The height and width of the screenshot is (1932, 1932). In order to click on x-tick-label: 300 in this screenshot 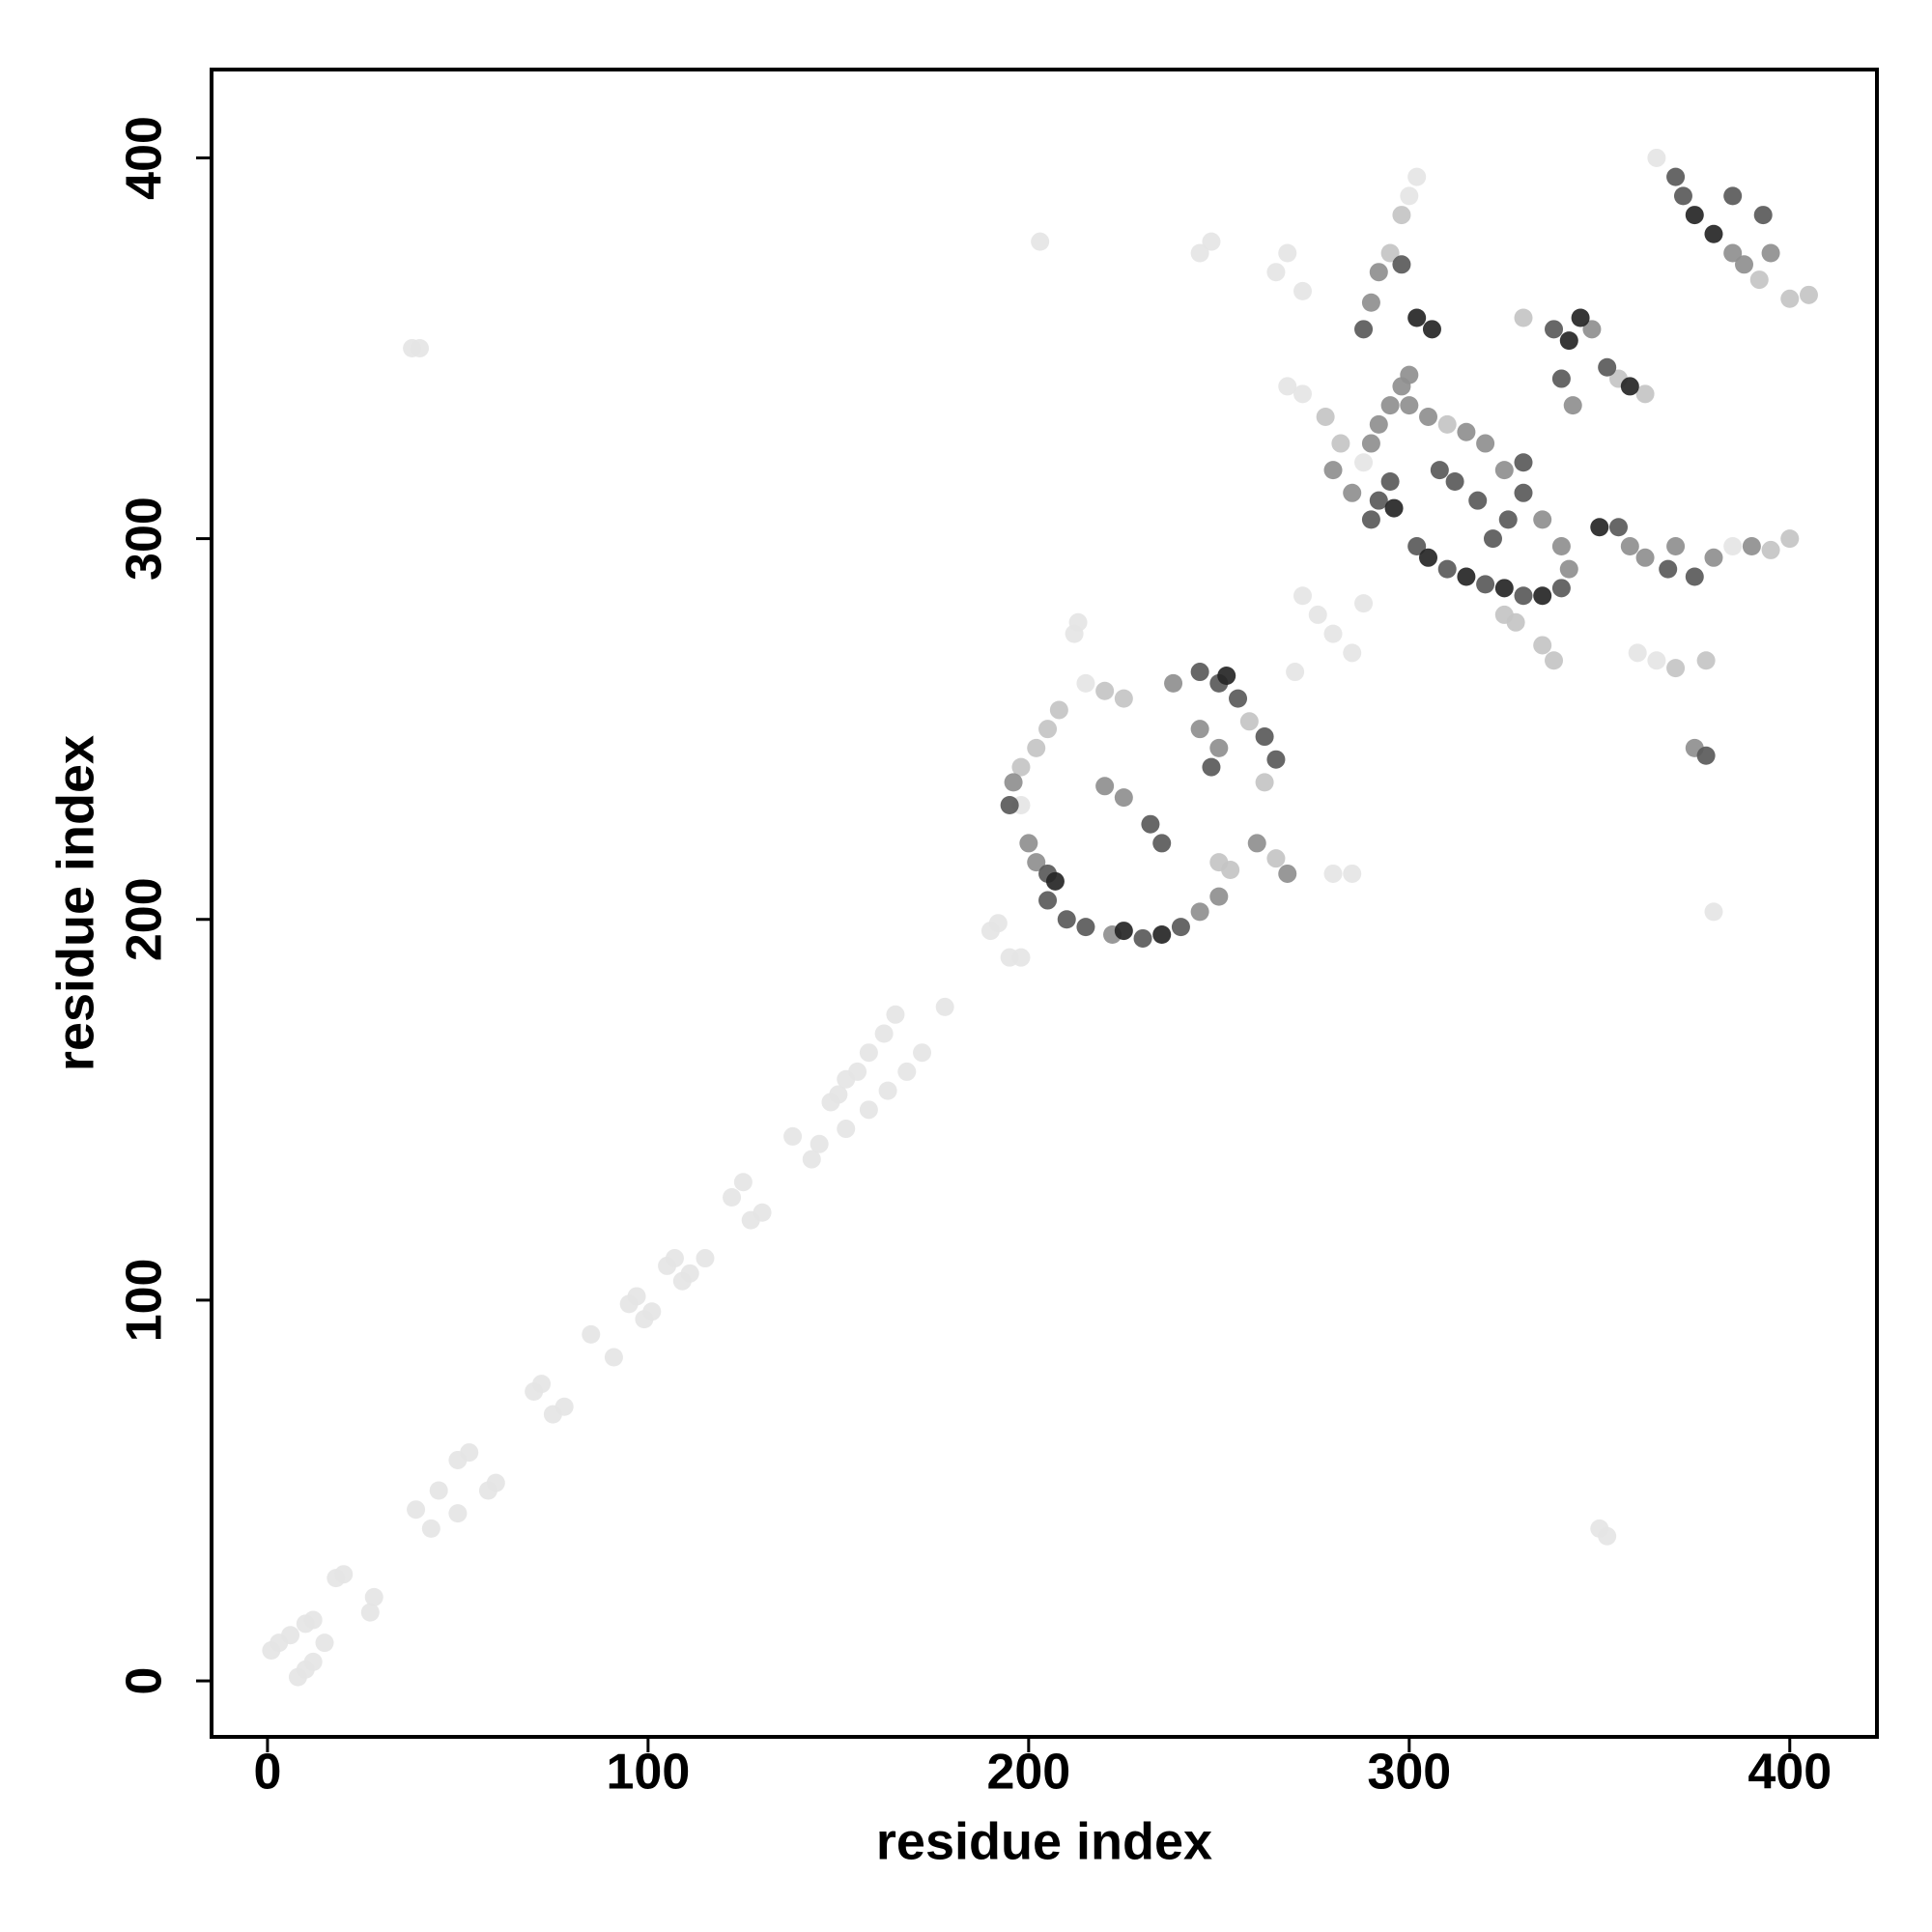, I will do `click(1409, 1773)`.